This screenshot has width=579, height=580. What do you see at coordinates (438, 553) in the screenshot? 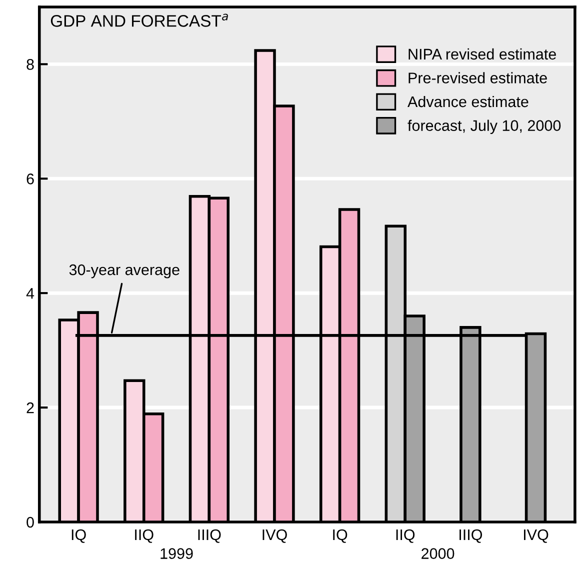
I see `text: 2000` at bounding box center [438, 553].